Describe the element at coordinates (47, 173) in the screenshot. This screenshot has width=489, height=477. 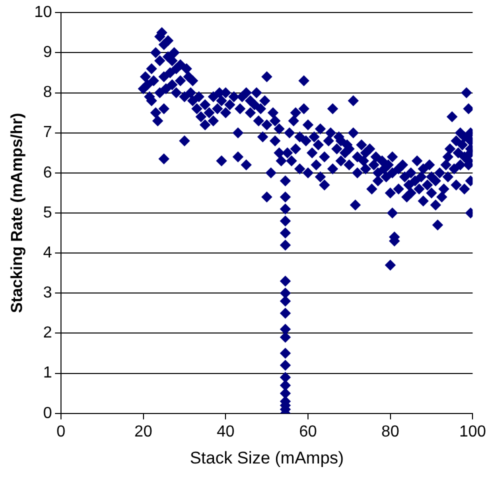
I see `y-tick-label: 6` at that location.